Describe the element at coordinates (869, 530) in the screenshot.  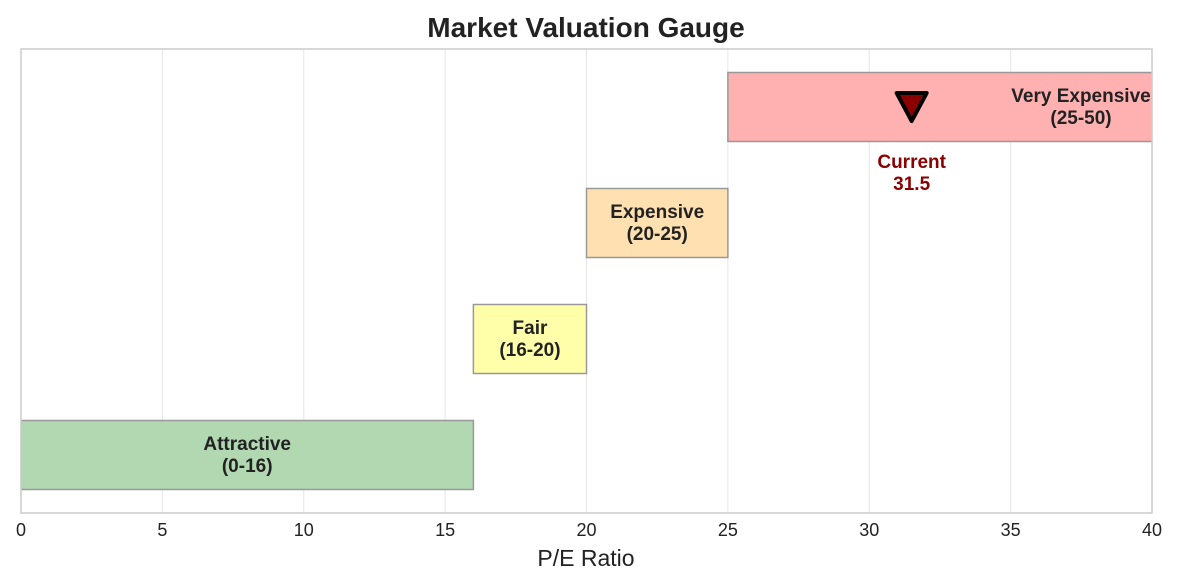
I see `x-tick-label-6: 30` at that location.